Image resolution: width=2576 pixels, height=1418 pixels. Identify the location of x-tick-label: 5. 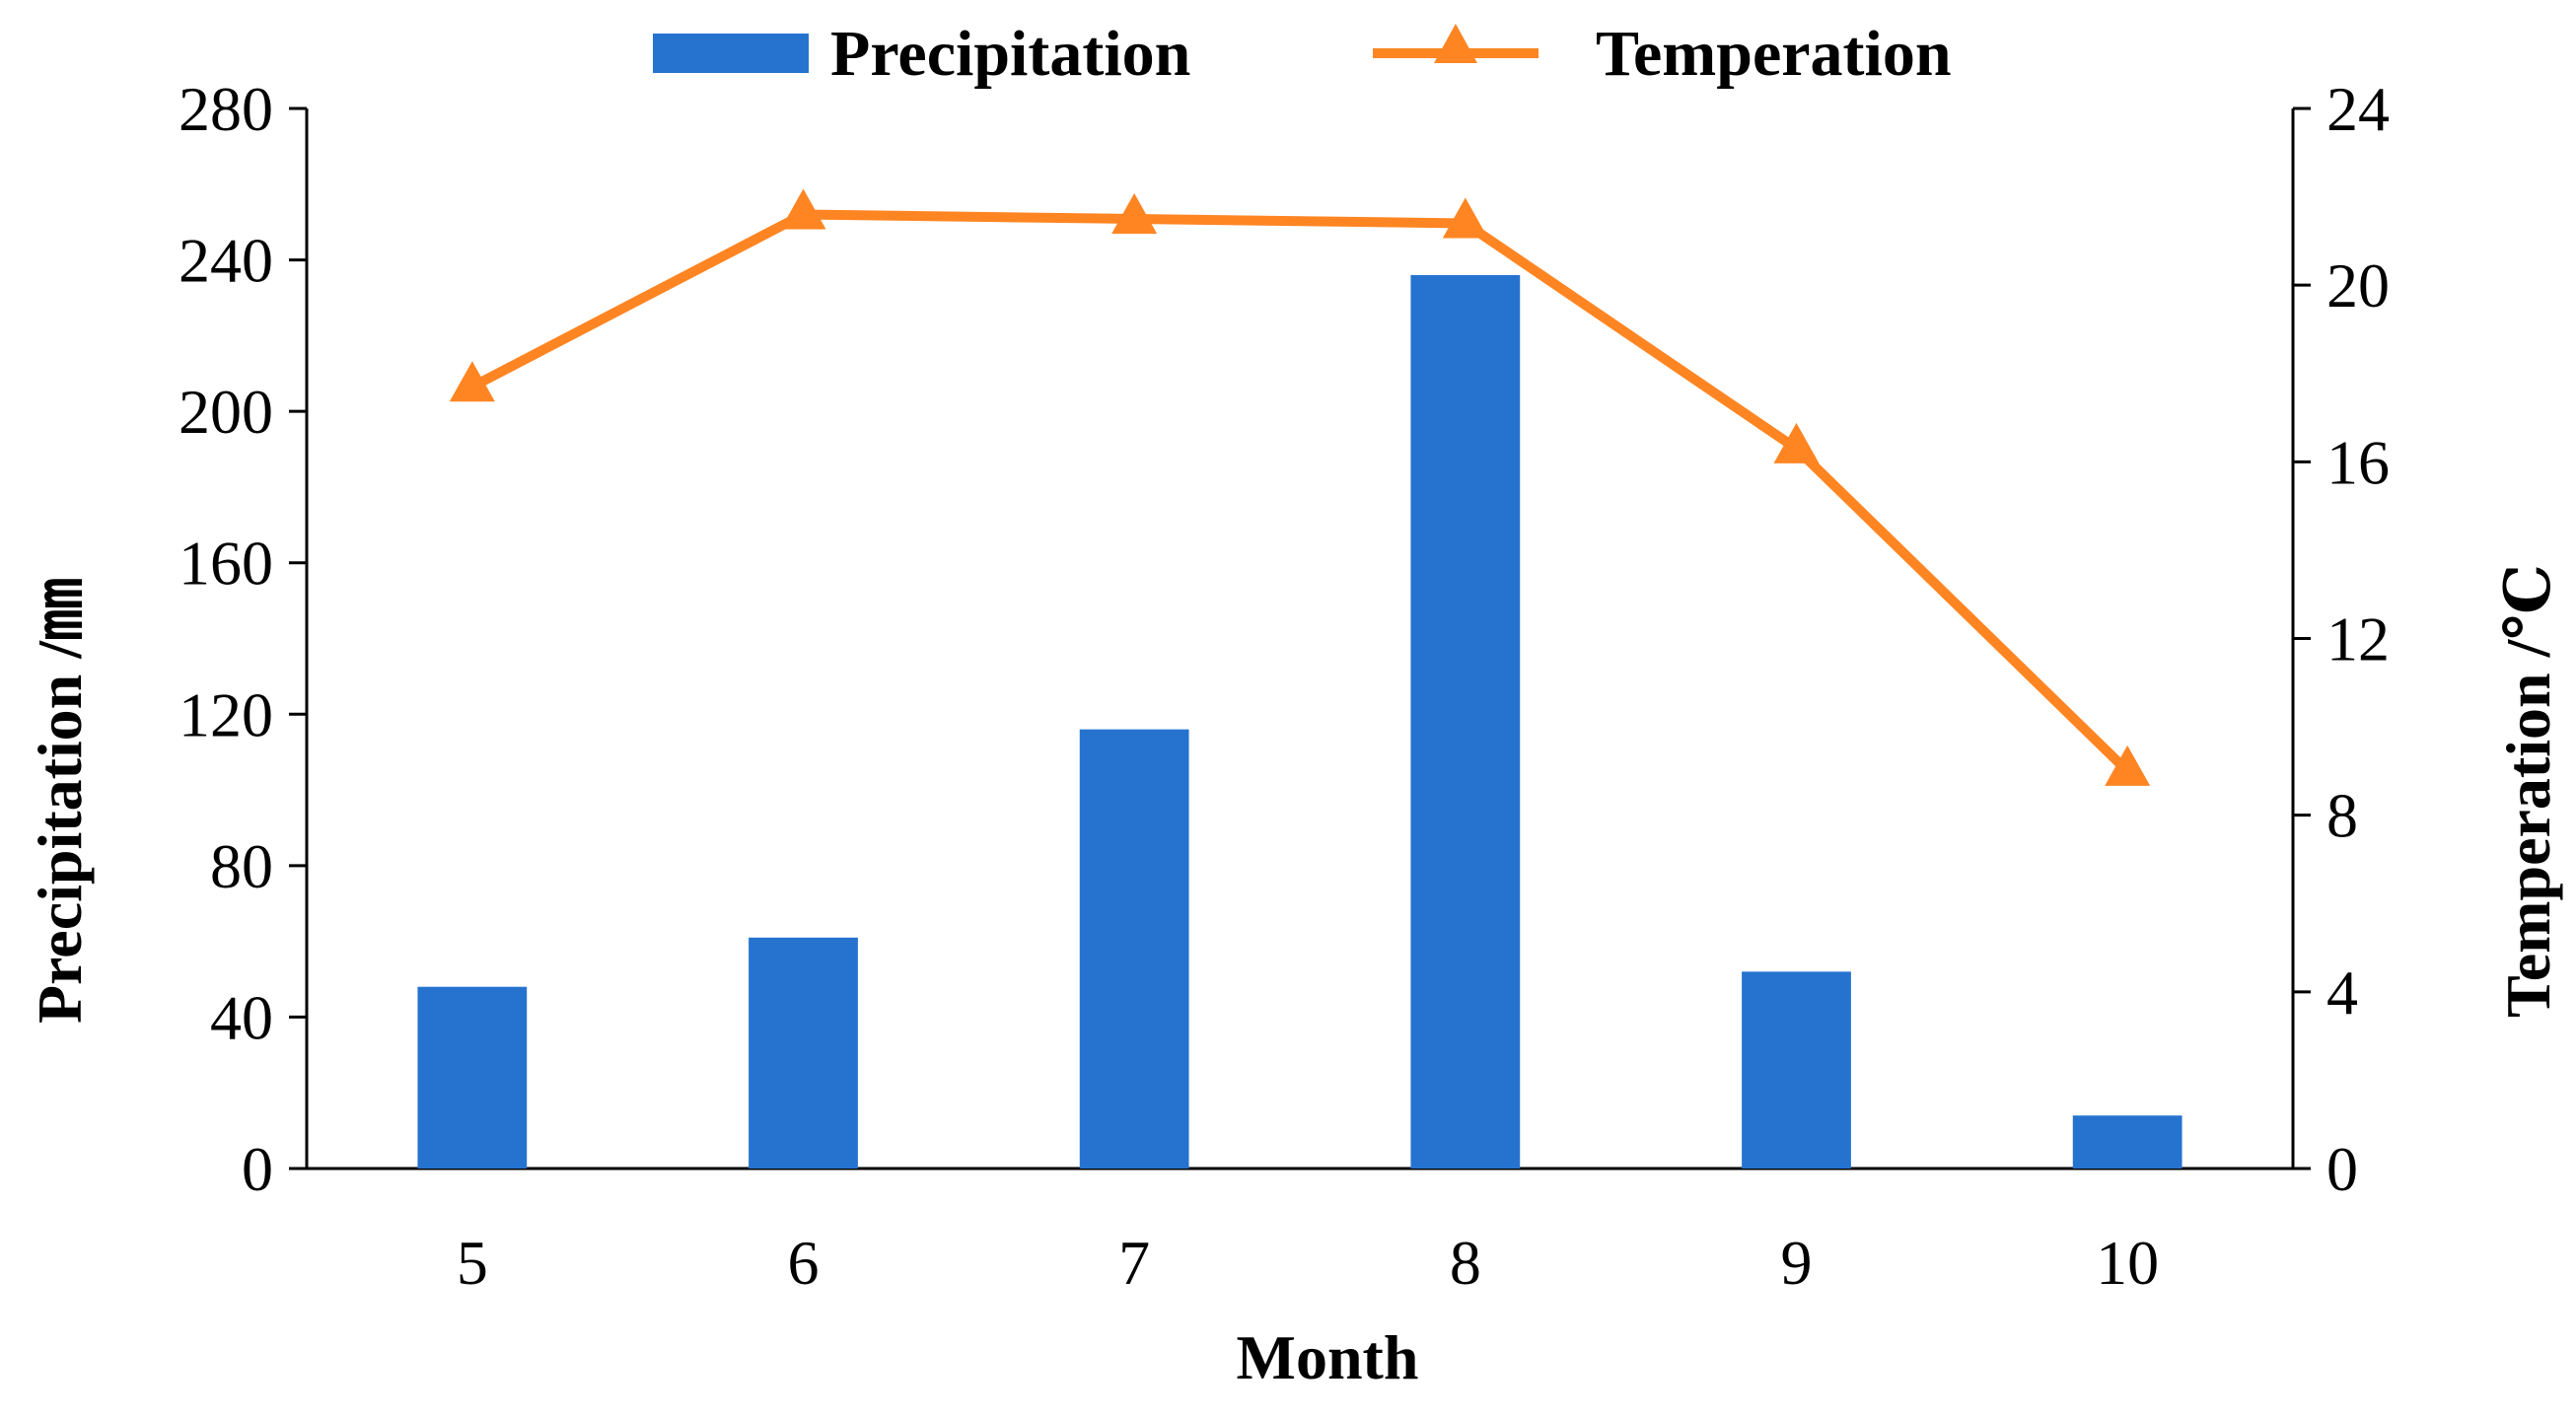
(472, 1263).